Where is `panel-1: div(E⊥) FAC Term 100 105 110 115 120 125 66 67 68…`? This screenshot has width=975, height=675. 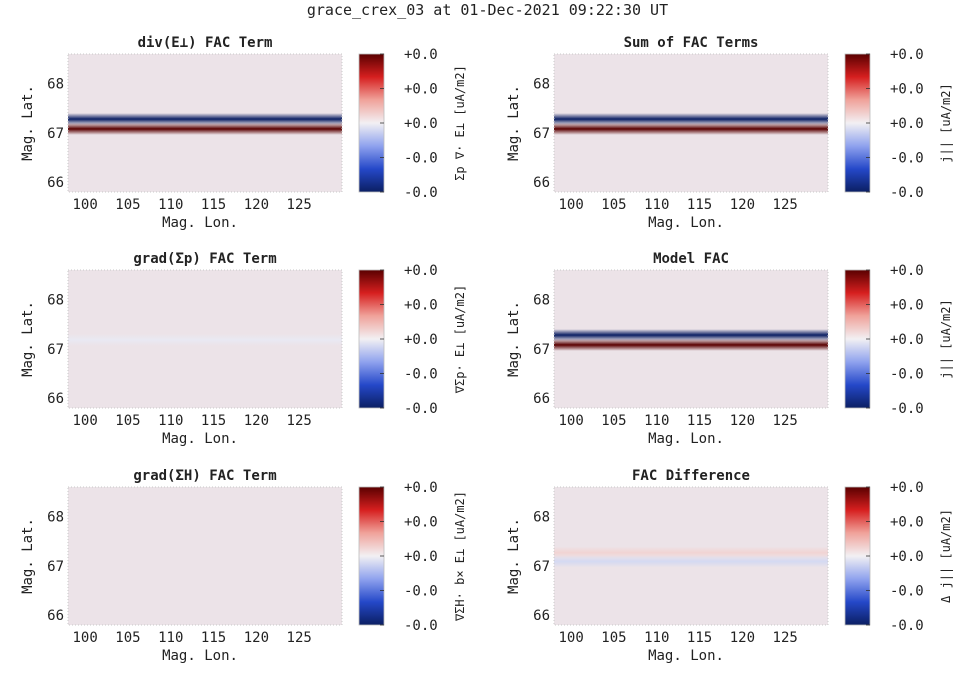 panel-1: div(E⊥) FAC Term 100 105 110 115 120 125 66 67 68… is located at coordinates (243, 133).